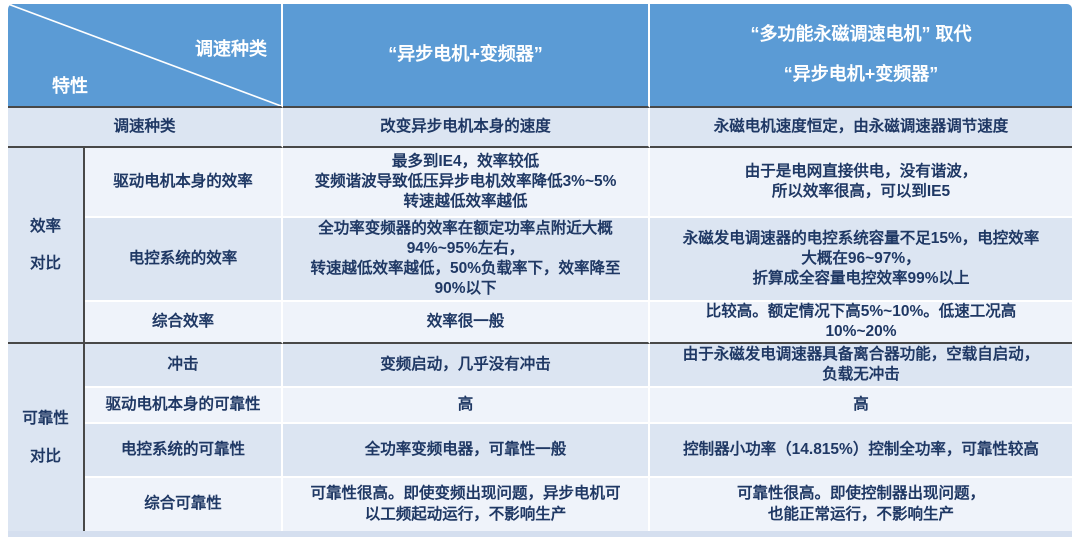  What do you see at coordinates (466, 366) in the screenshot?
I see `shock-async-cell: 变频启动，几乎没有冲击` at bounding box center [466, 366].